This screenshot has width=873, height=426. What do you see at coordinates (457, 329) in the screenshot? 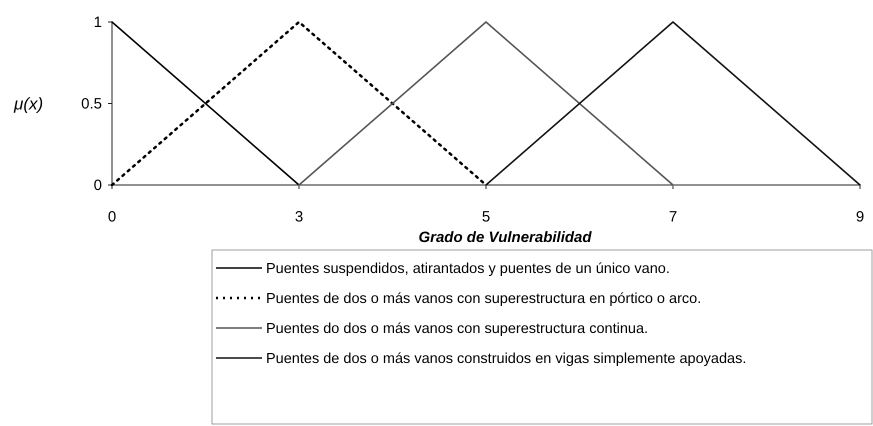
I see `legend-label: Puentes do dos o más vanos con superestructura continua.` at bounding box center [457, 329].